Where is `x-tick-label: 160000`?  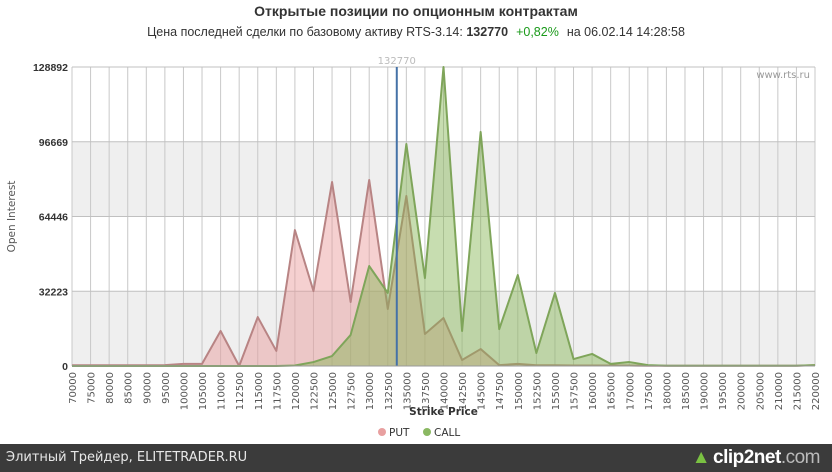 x-tick-label: 160000 is located at coordinates (593, 391).